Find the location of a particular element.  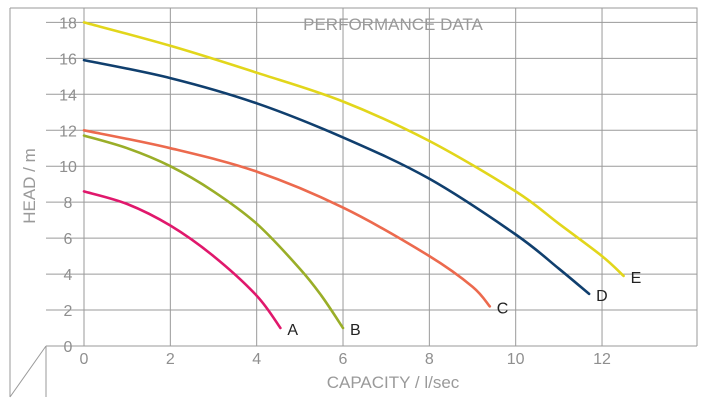

y-tick-label: 8 is located at coordinates (68, 203).